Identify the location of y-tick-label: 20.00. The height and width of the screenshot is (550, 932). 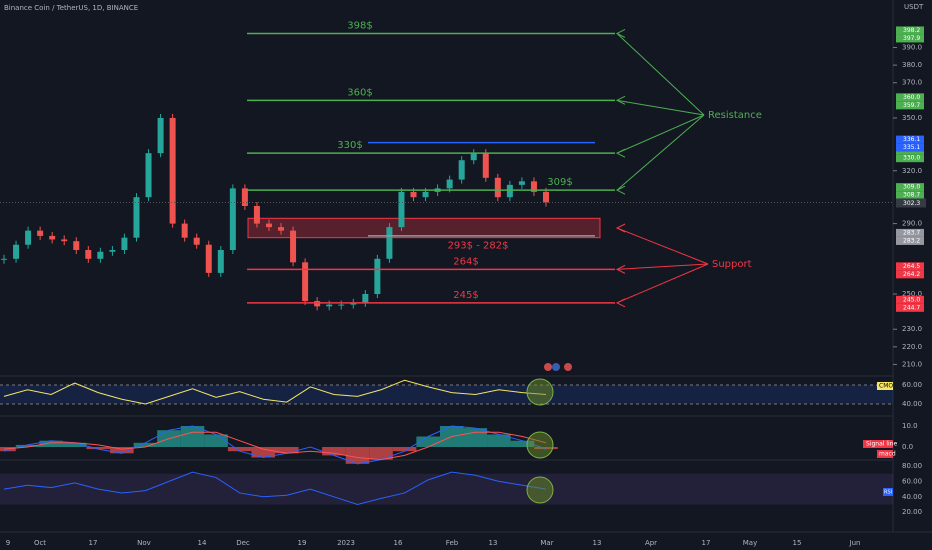
(912, 512).